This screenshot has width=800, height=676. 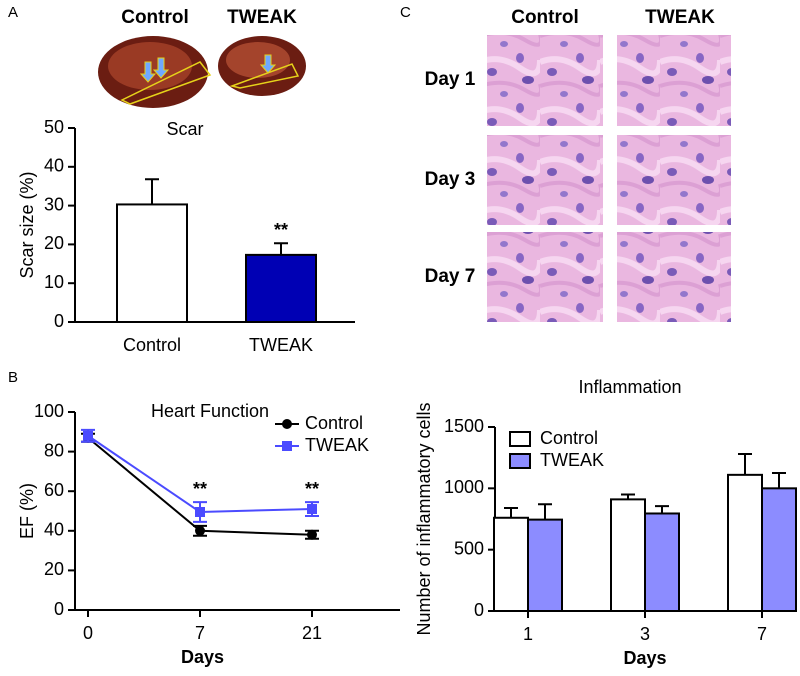 I want to click on x-tick-label: TWEAK, so click(x=281, y=345).